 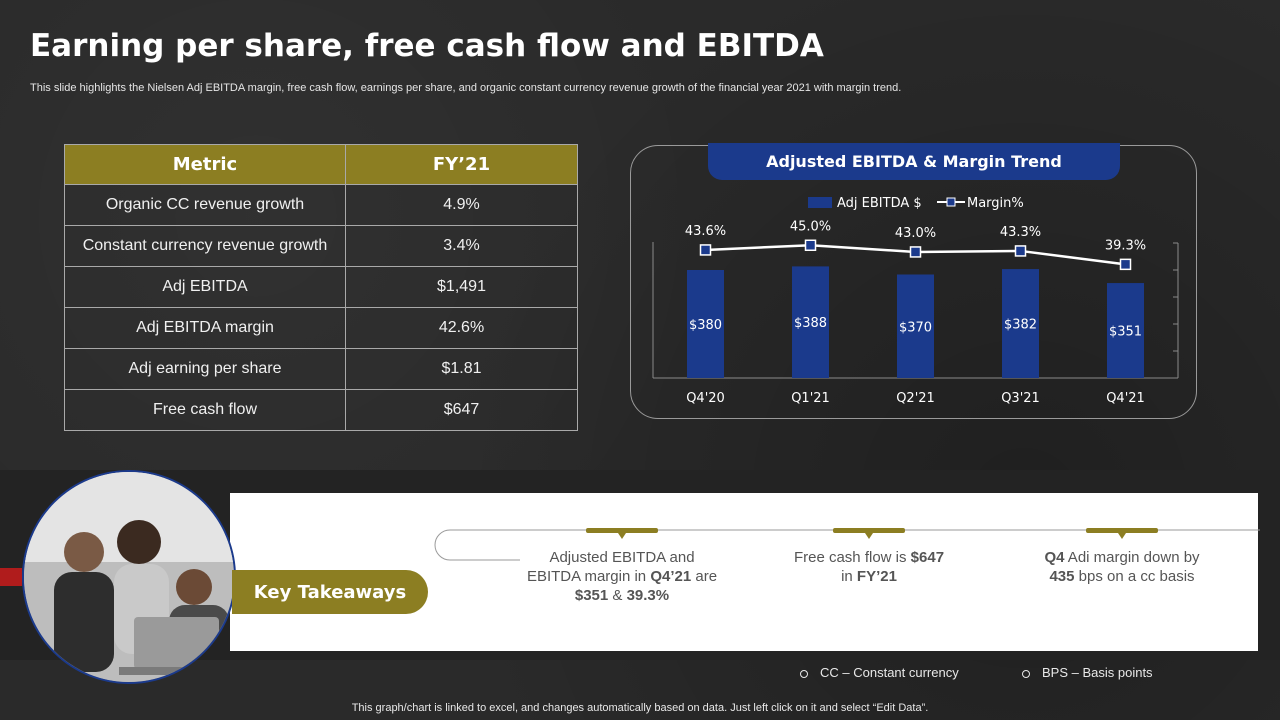 What do you see at coordinates (705, 398) in the screenshot?
I see `x-tick-label: Q4'20` at bounding box center [705, 398].